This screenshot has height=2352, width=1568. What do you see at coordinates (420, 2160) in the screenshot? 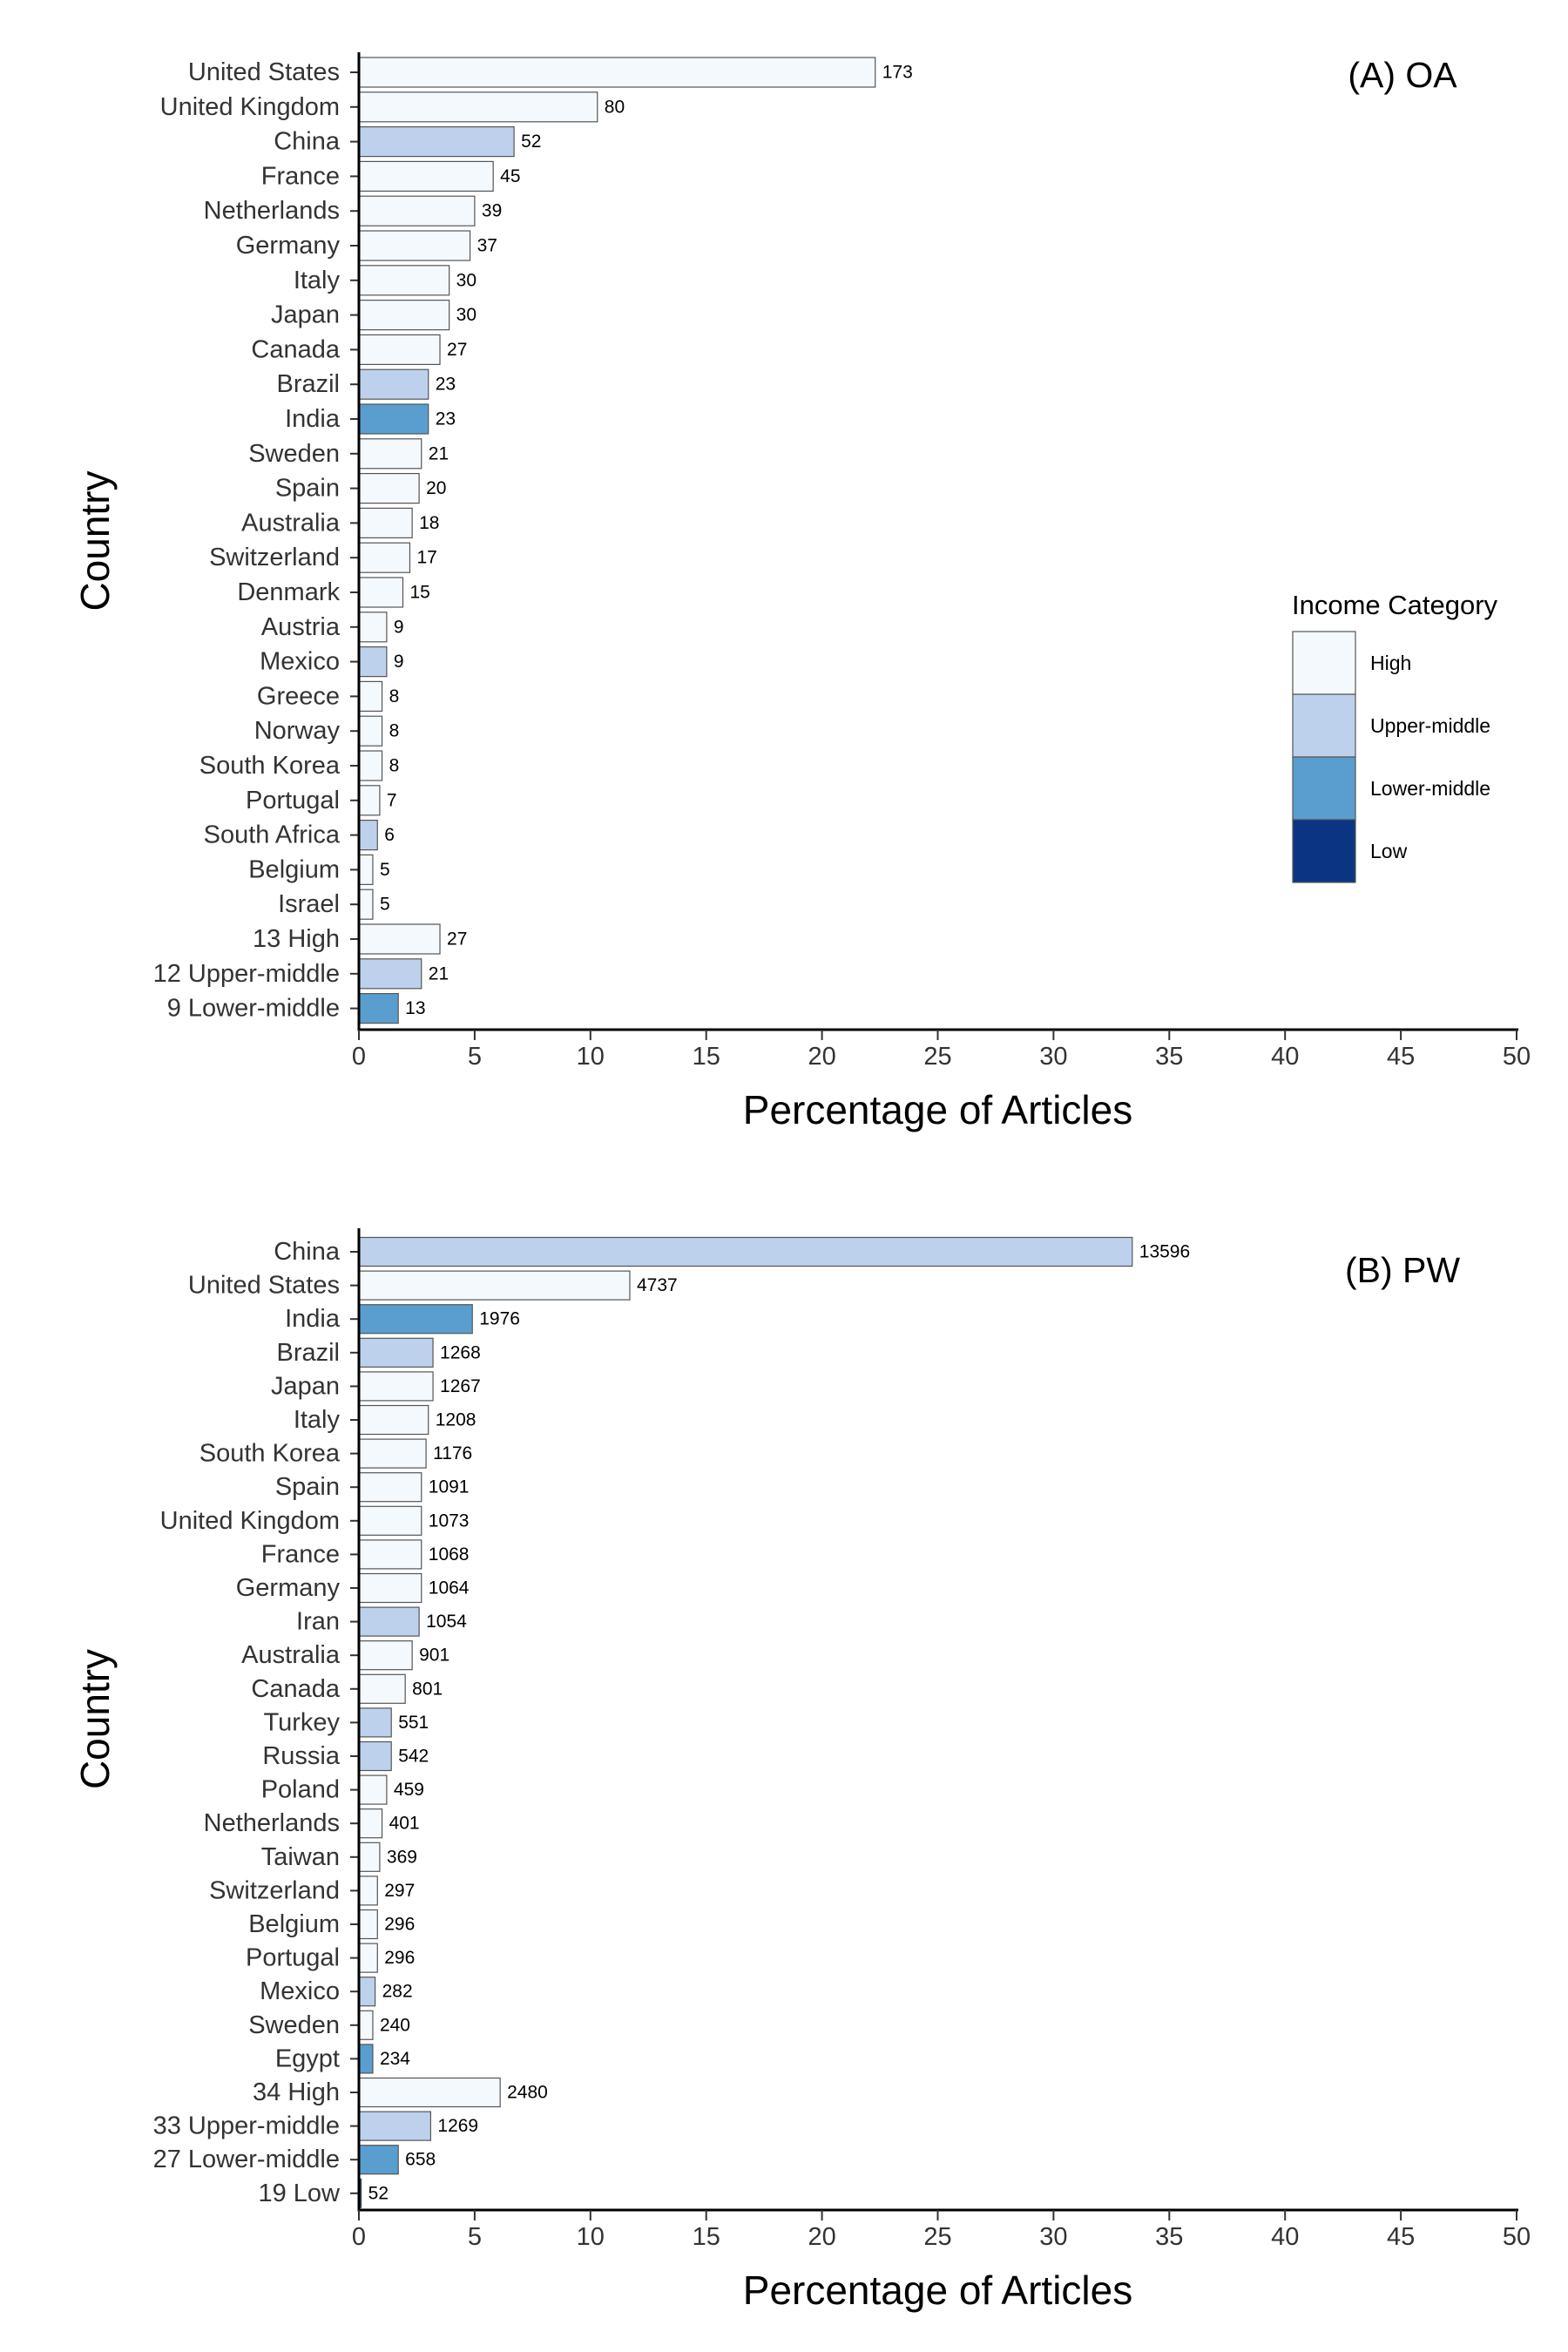
I see `value-label: 658` at bounding box center [420, 2160].